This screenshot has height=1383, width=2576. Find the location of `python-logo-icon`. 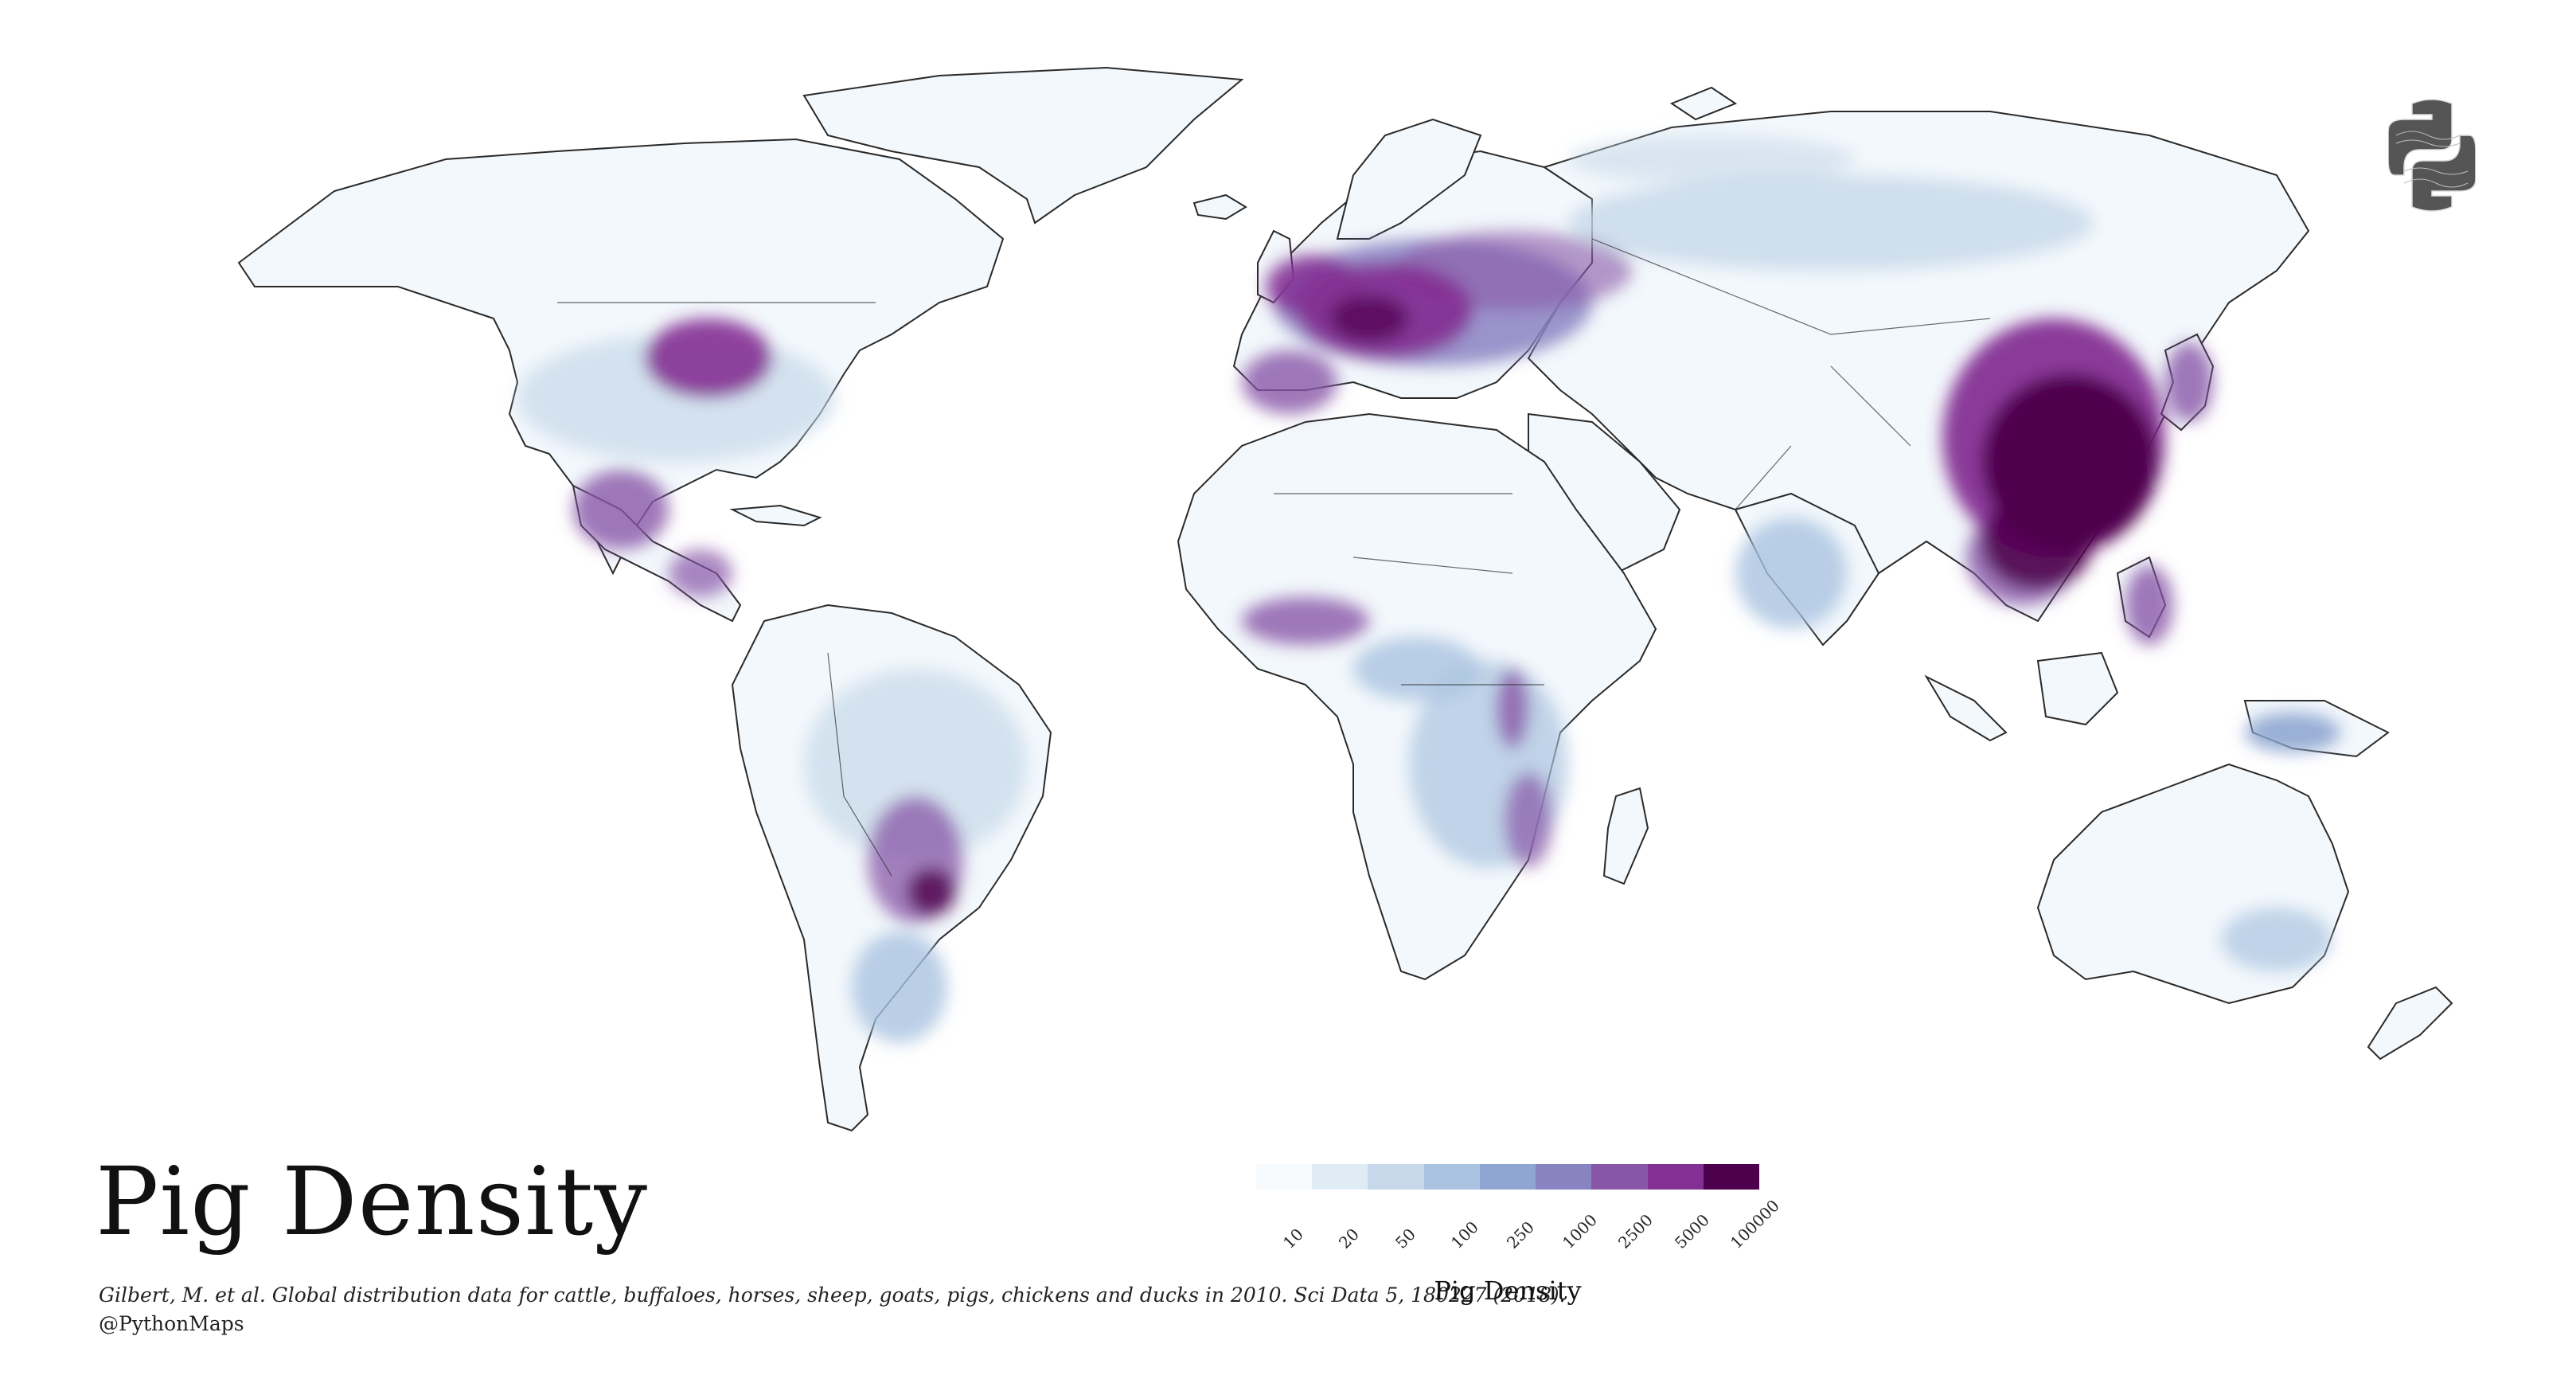

python-logo-icon is located at coordinates (2432, 155).